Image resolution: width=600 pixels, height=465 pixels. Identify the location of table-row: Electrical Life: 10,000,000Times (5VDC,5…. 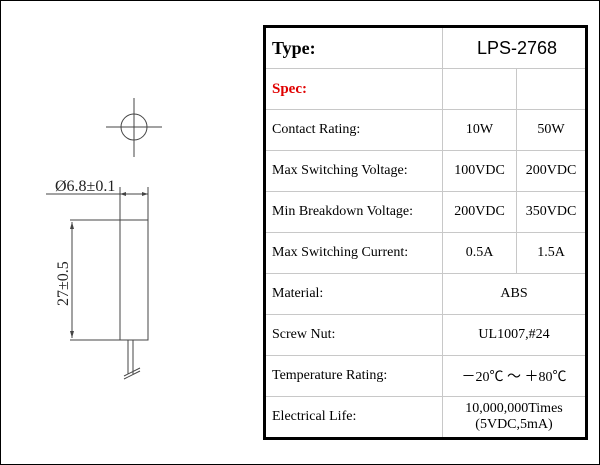
(425, 417).